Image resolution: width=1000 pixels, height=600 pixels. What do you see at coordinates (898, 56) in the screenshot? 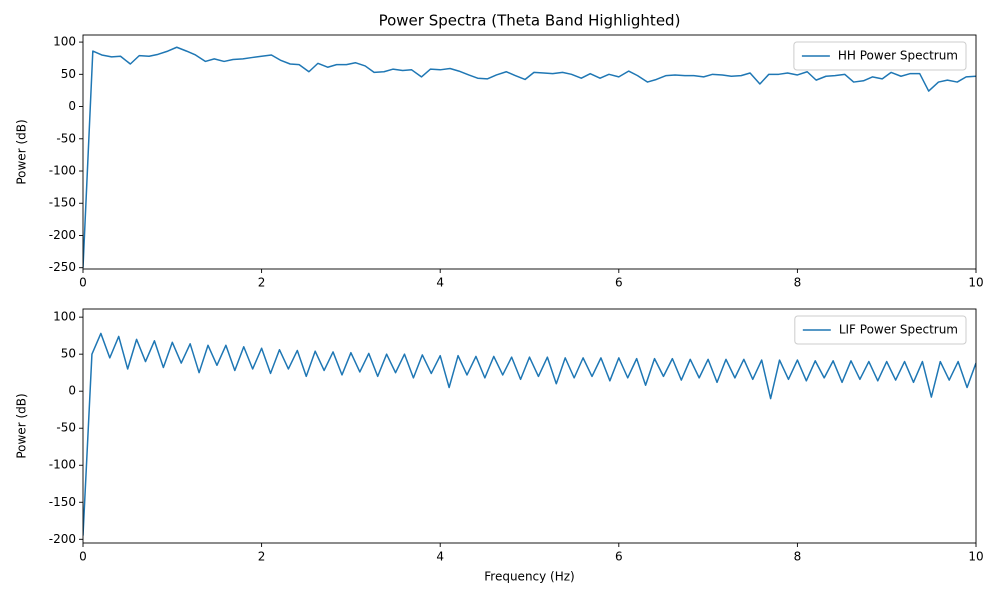
I see `legend-label: HH Power Spectrum` at bounding box center [898, 56].